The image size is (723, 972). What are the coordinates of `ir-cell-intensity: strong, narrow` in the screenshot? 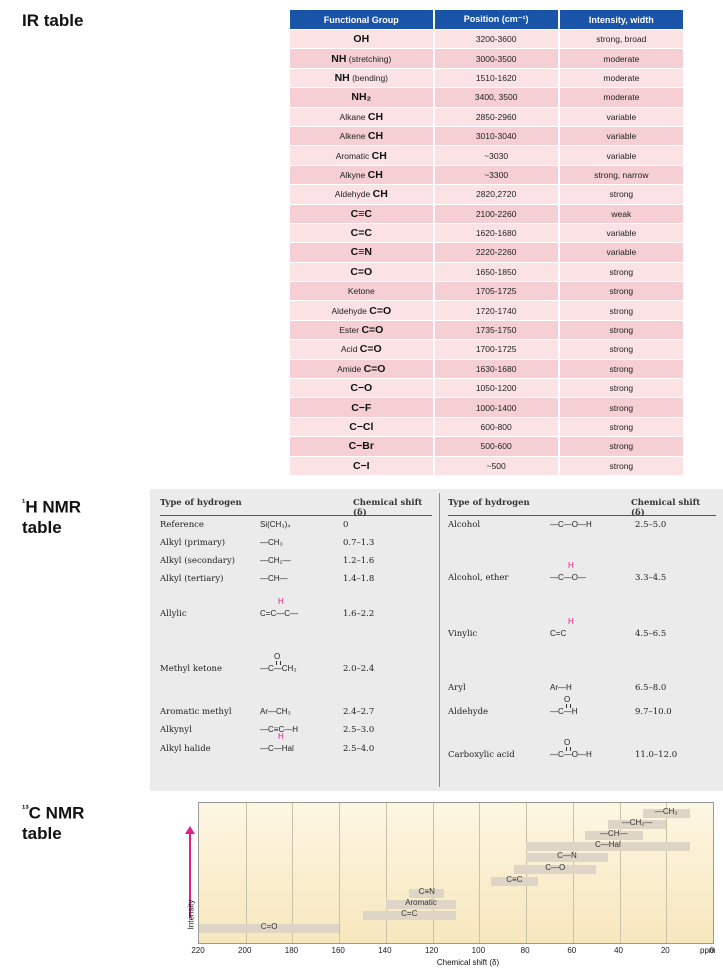 It's located at (621, 175).